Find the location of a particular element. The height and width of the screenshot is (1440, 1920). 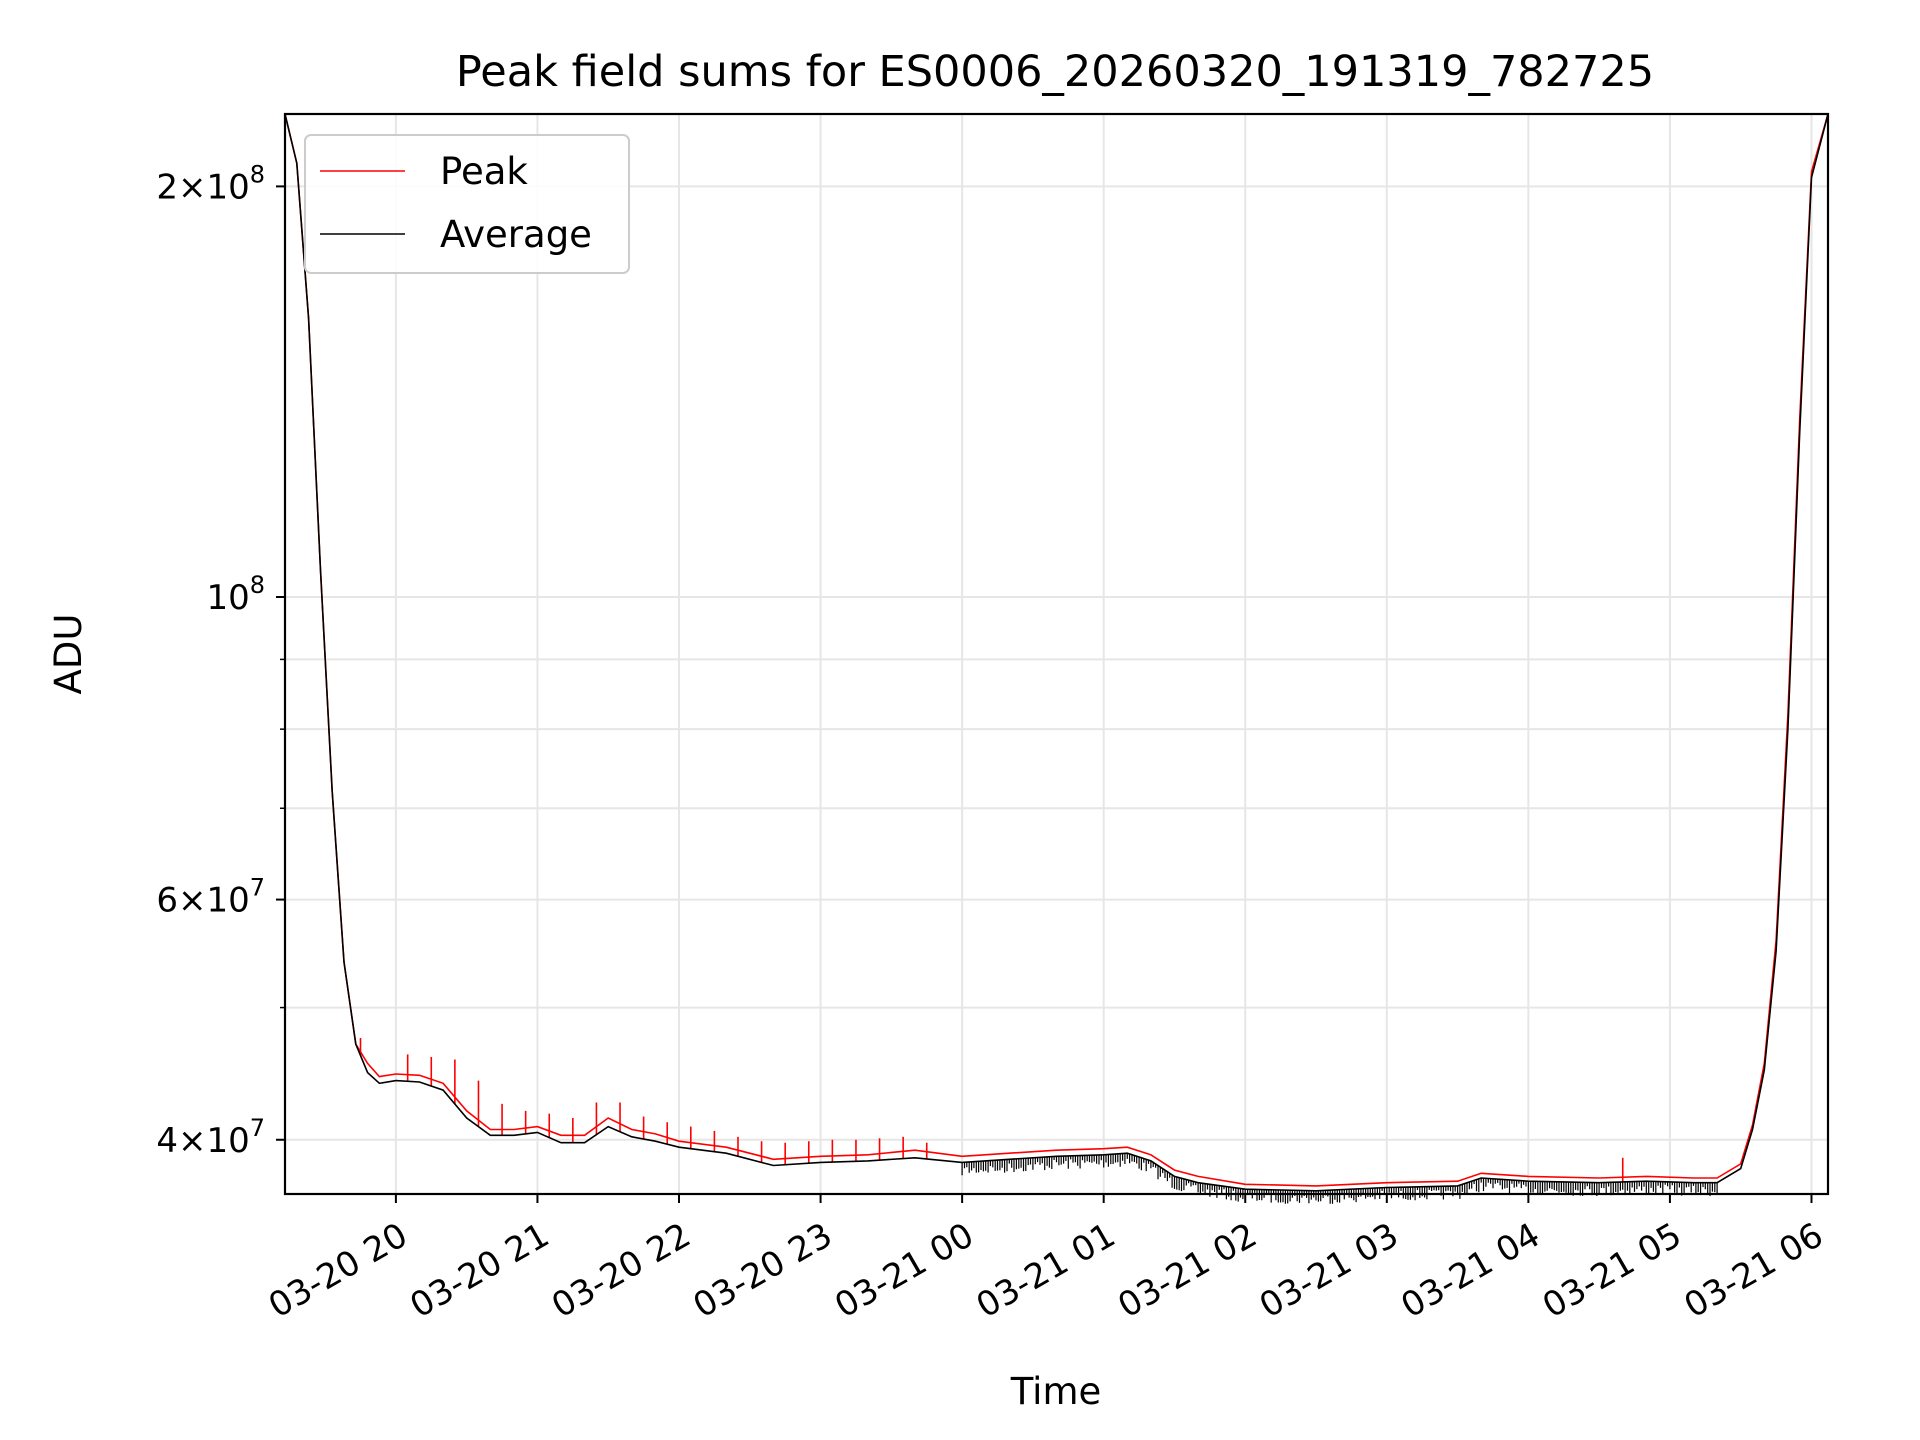

legend-box is located at coordinates (467, 204).